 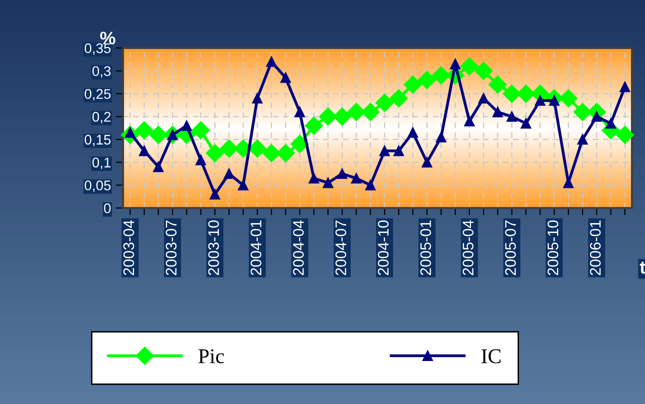 I want to click on x-tick-label: 2005-10, so click(x=553, y=248).